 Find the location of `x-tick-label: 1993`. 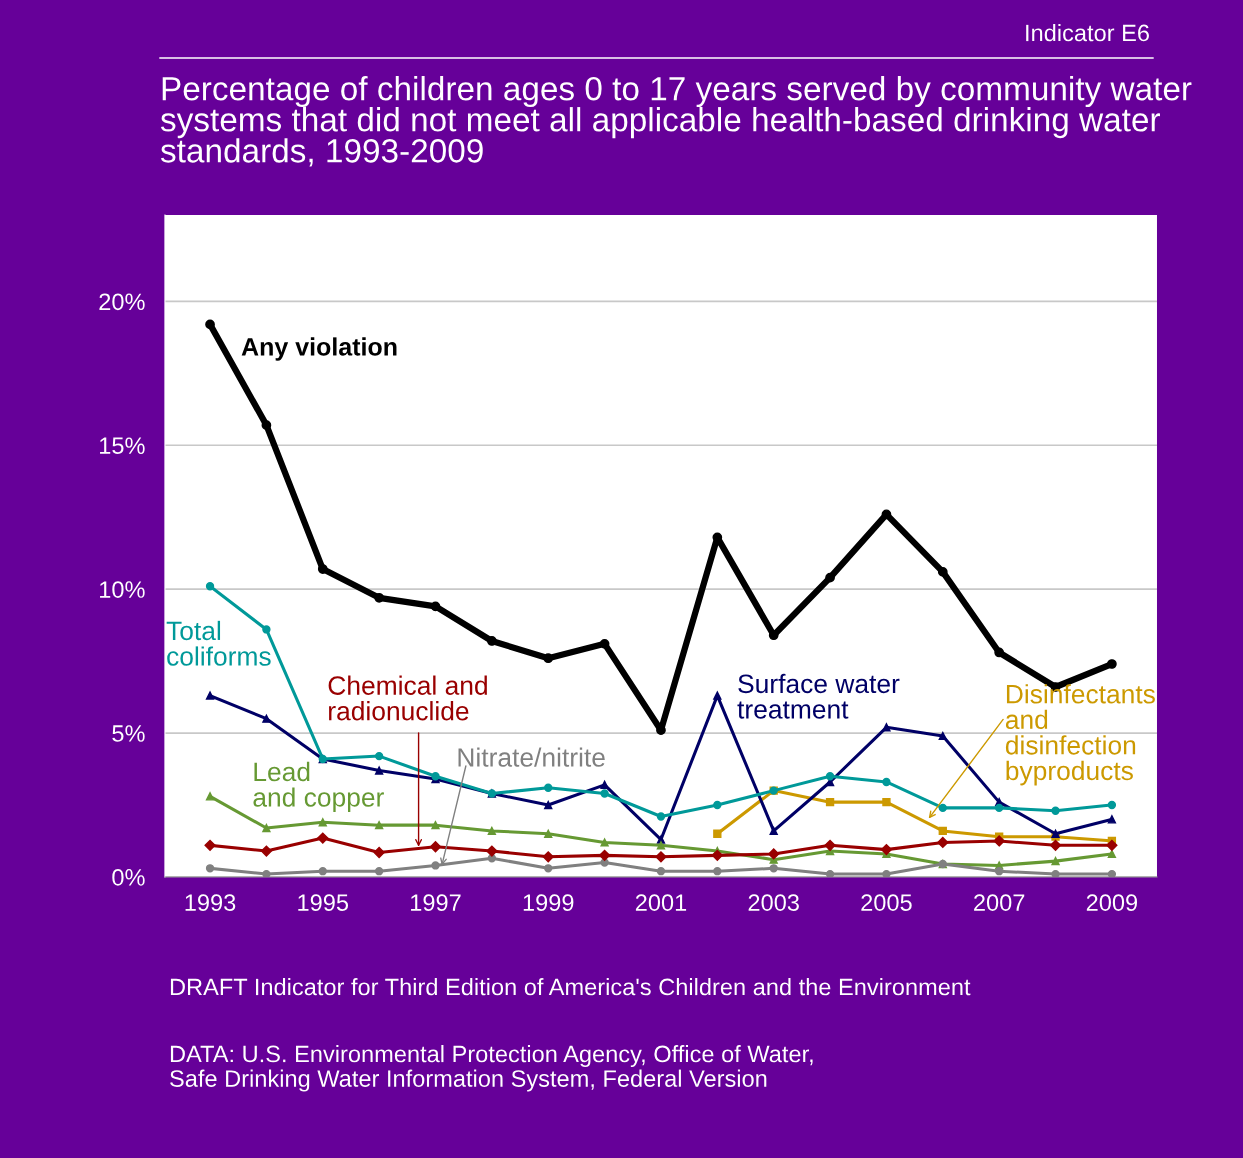

x-tick-label: 1993 is located at coordinates (210, 902).